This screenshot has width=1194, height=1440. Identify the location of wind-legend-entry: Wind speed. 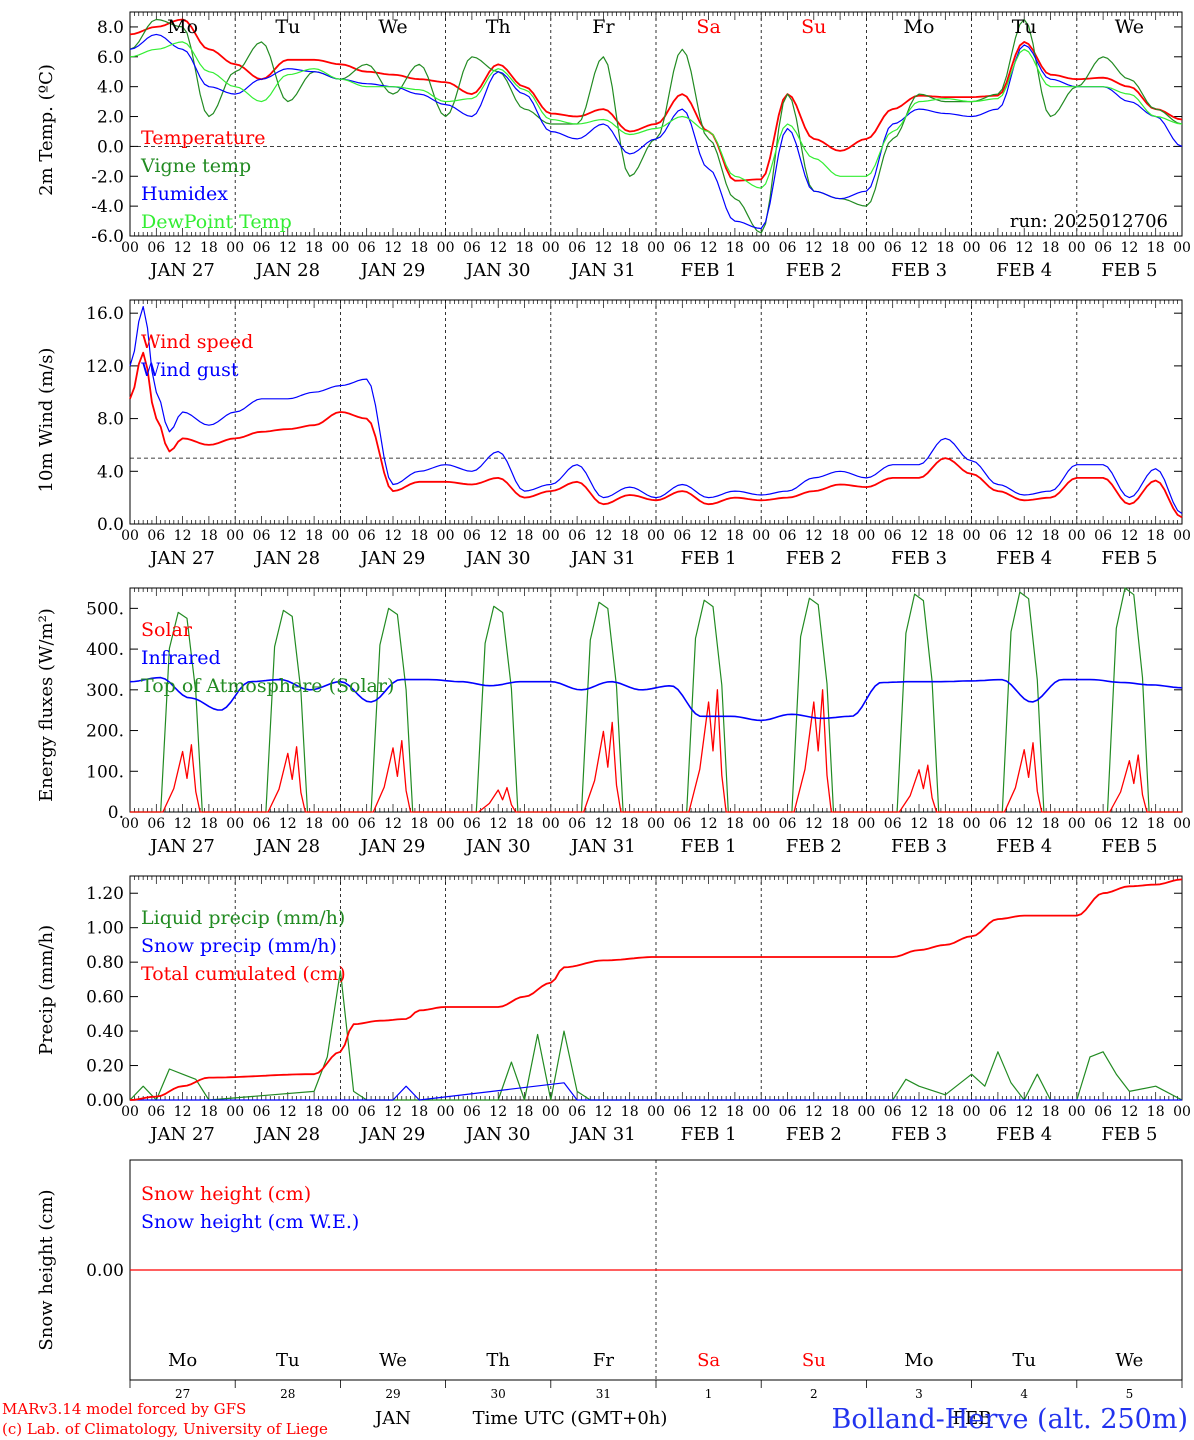
(197, 342).